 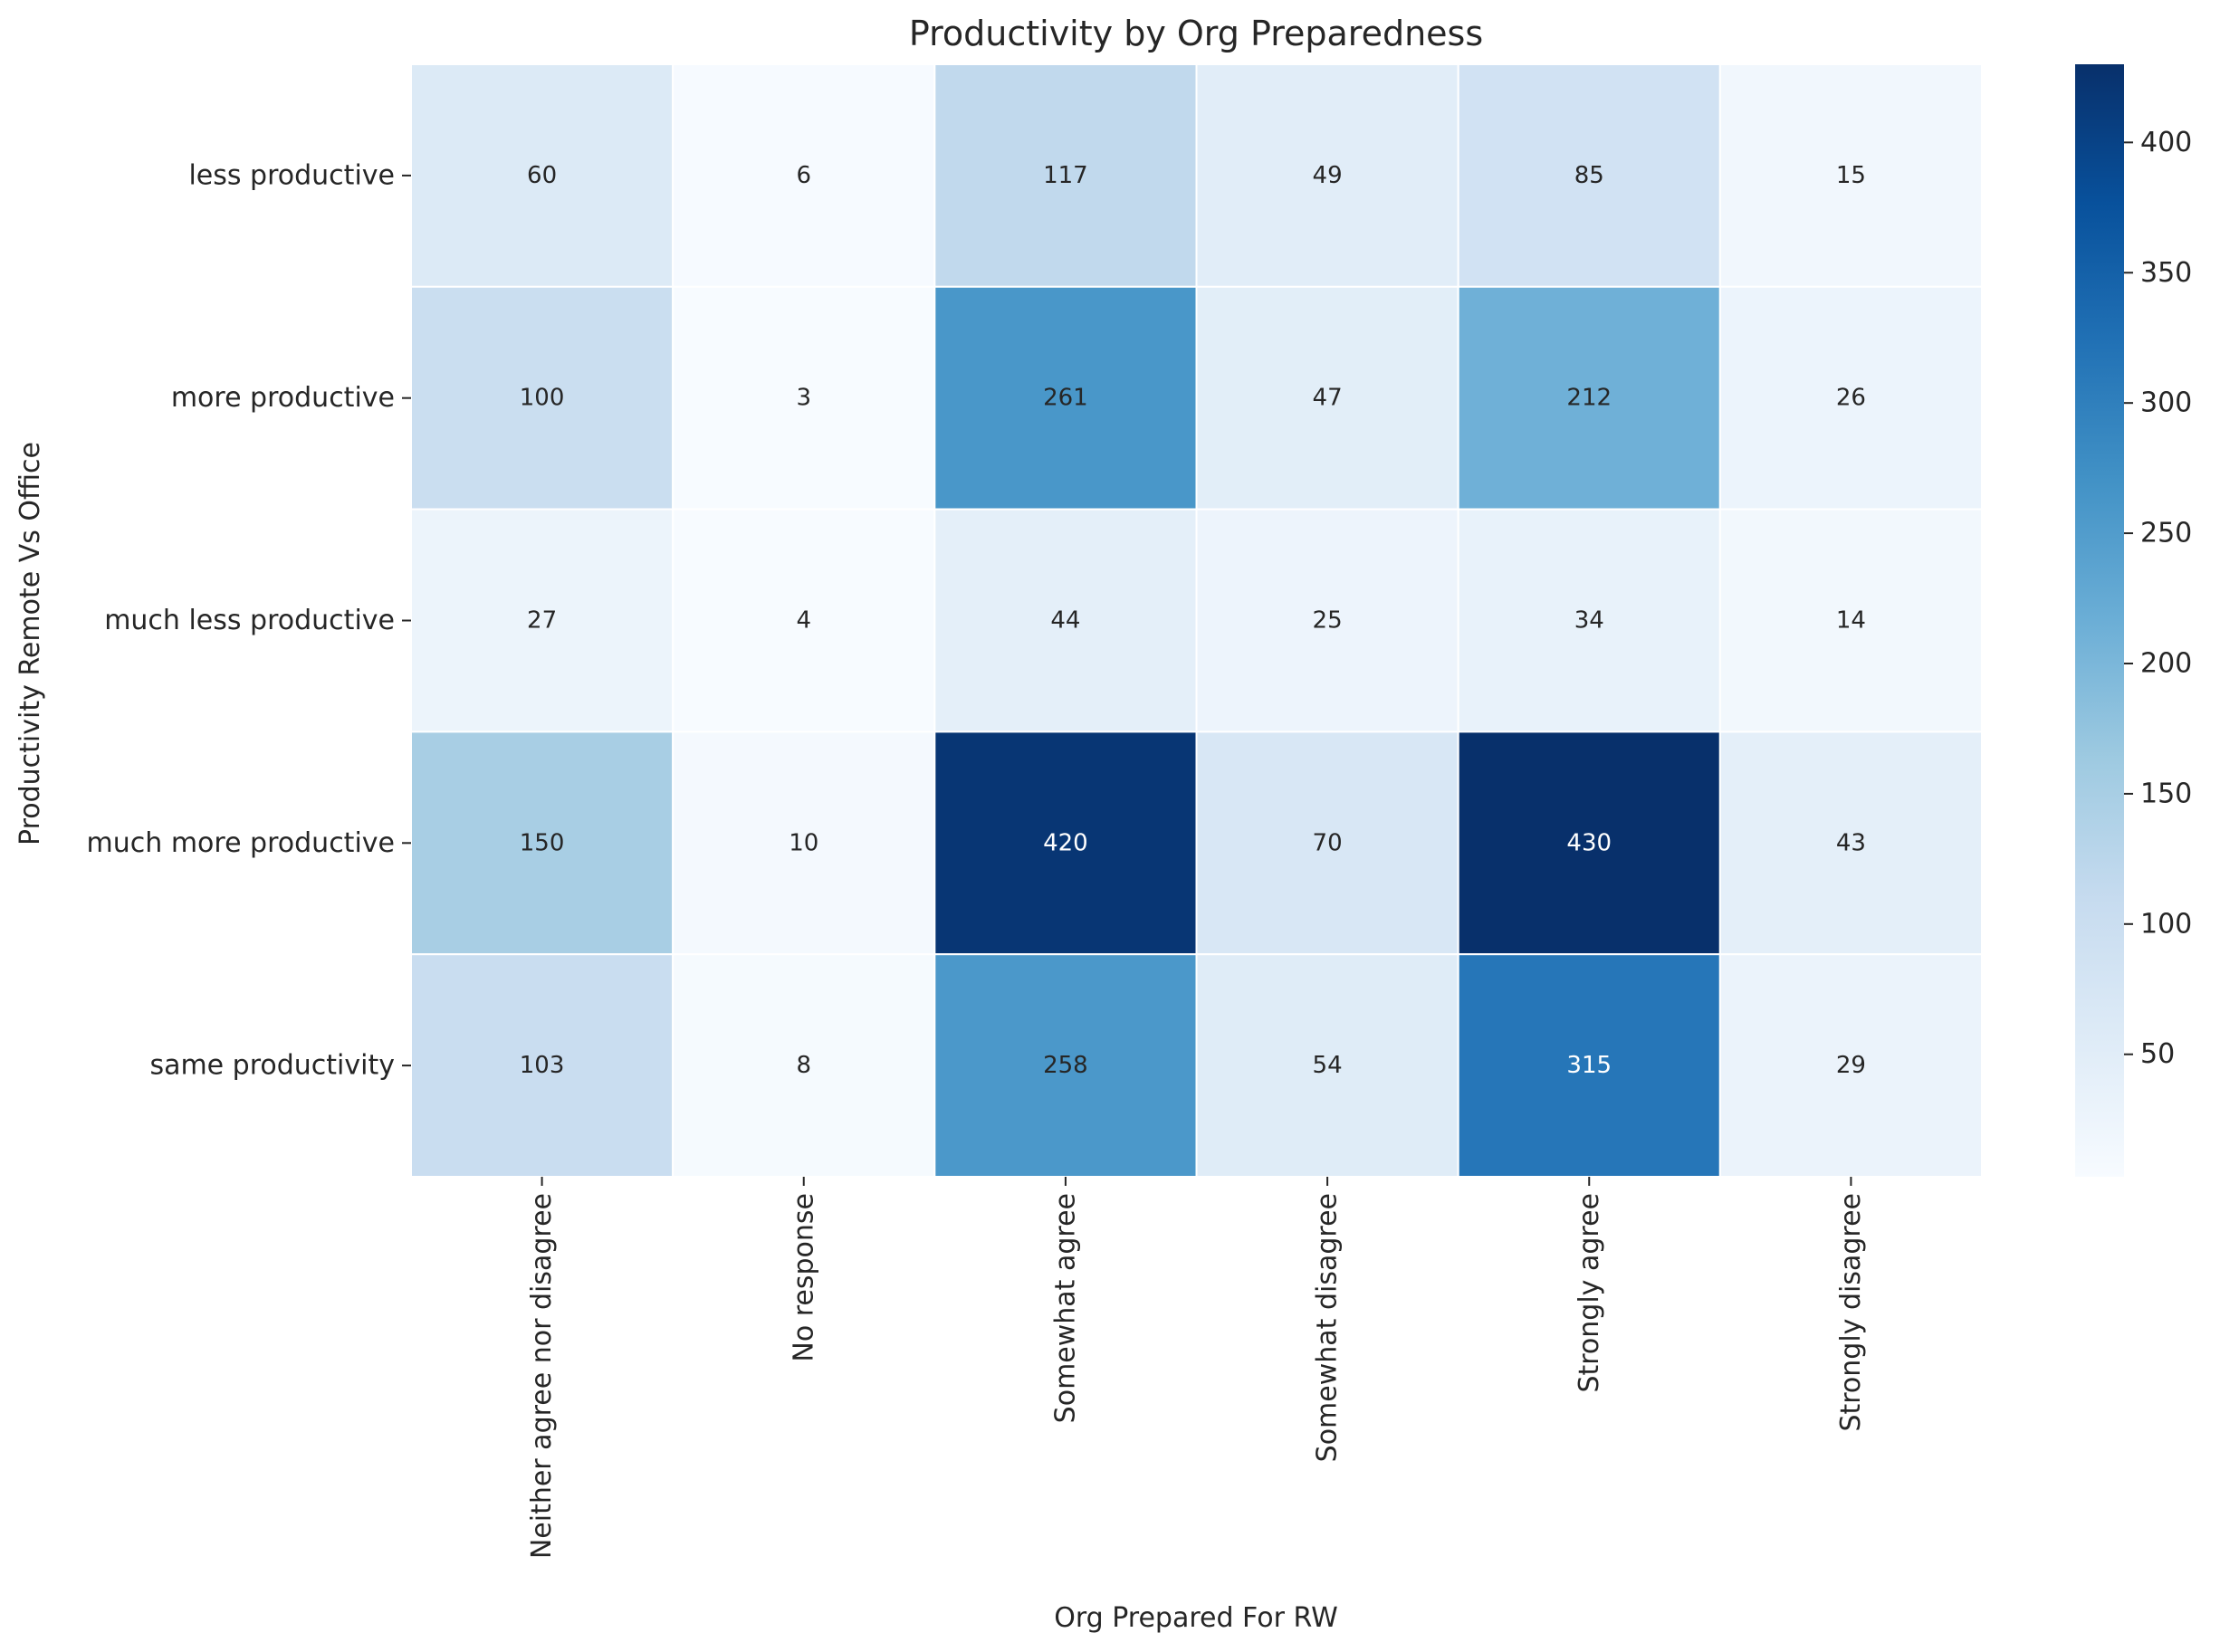 I want to click on x-tick-label: Somewhat disagree, so click(x=1328, y=1327).